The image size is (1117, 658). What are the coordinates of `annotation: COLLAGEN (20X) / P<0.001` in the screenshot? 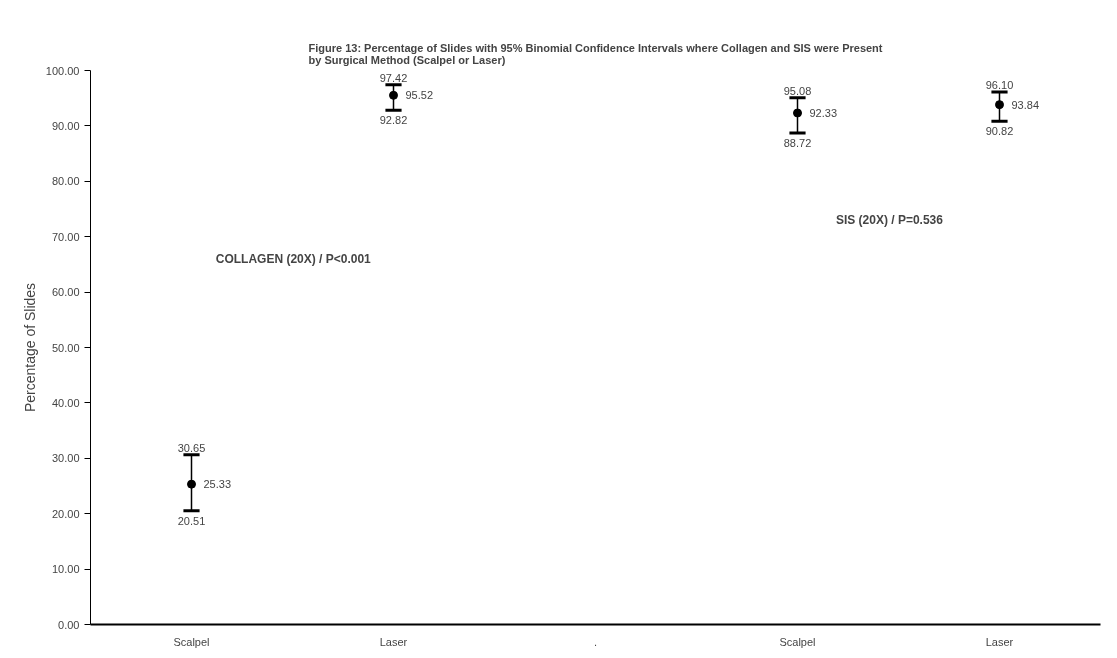 It's located at (293, 258).